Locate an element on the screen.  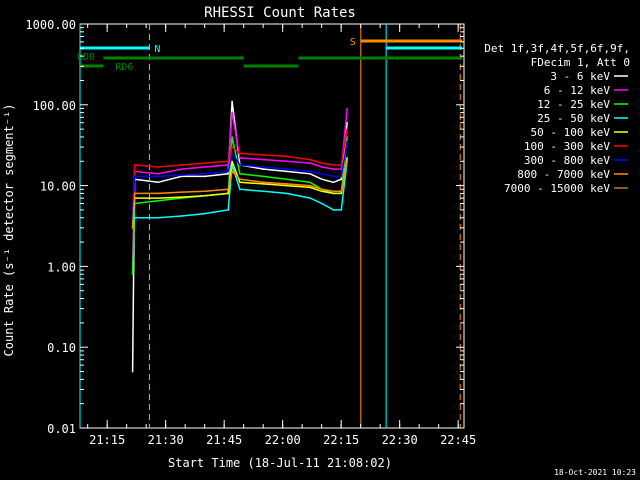
x-tick-label: 22:30 is located at coordinates (400, 440).